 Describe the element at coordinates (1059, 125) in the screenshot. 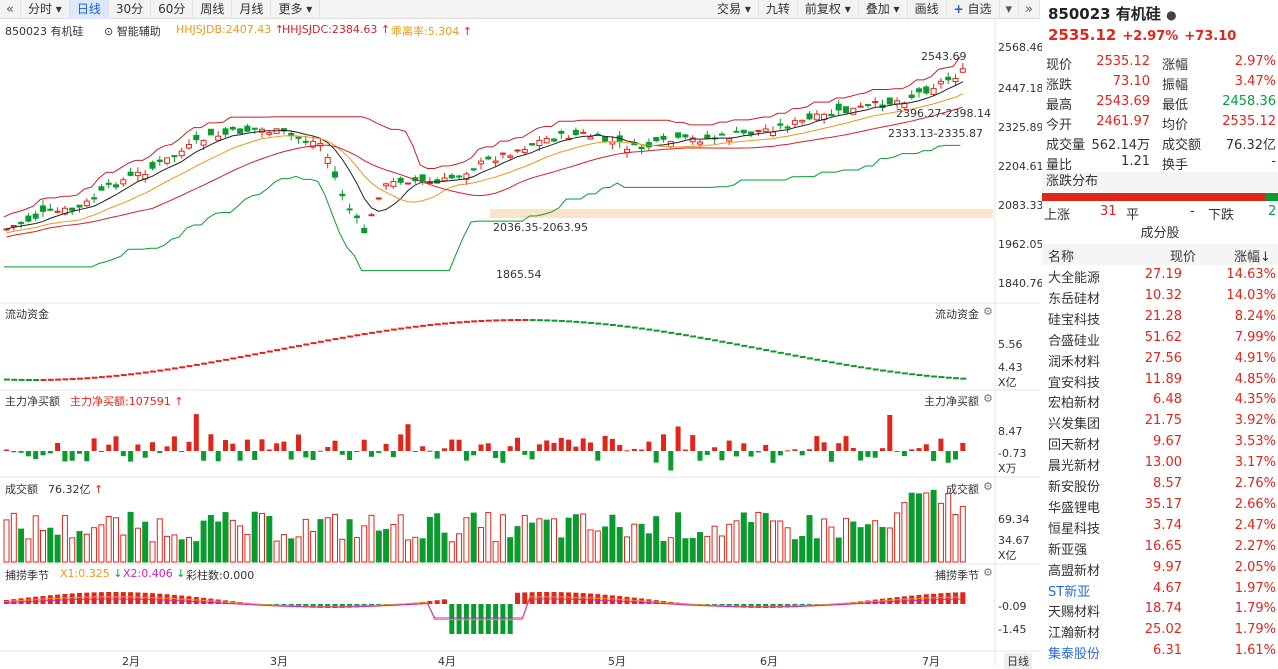

I see `quote-label: 今开` at that location.